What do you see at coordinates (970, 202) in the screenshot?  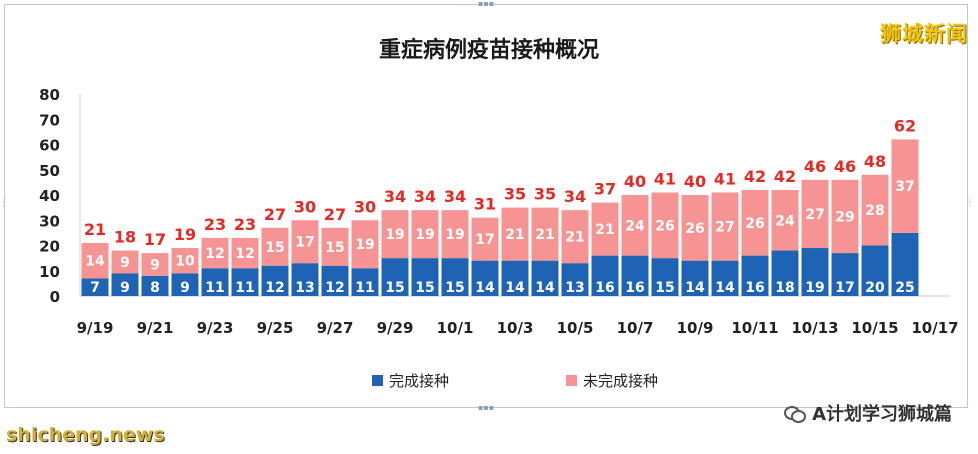 I see `resize-handle-right: ⋮` at bounding box center [970, 202].